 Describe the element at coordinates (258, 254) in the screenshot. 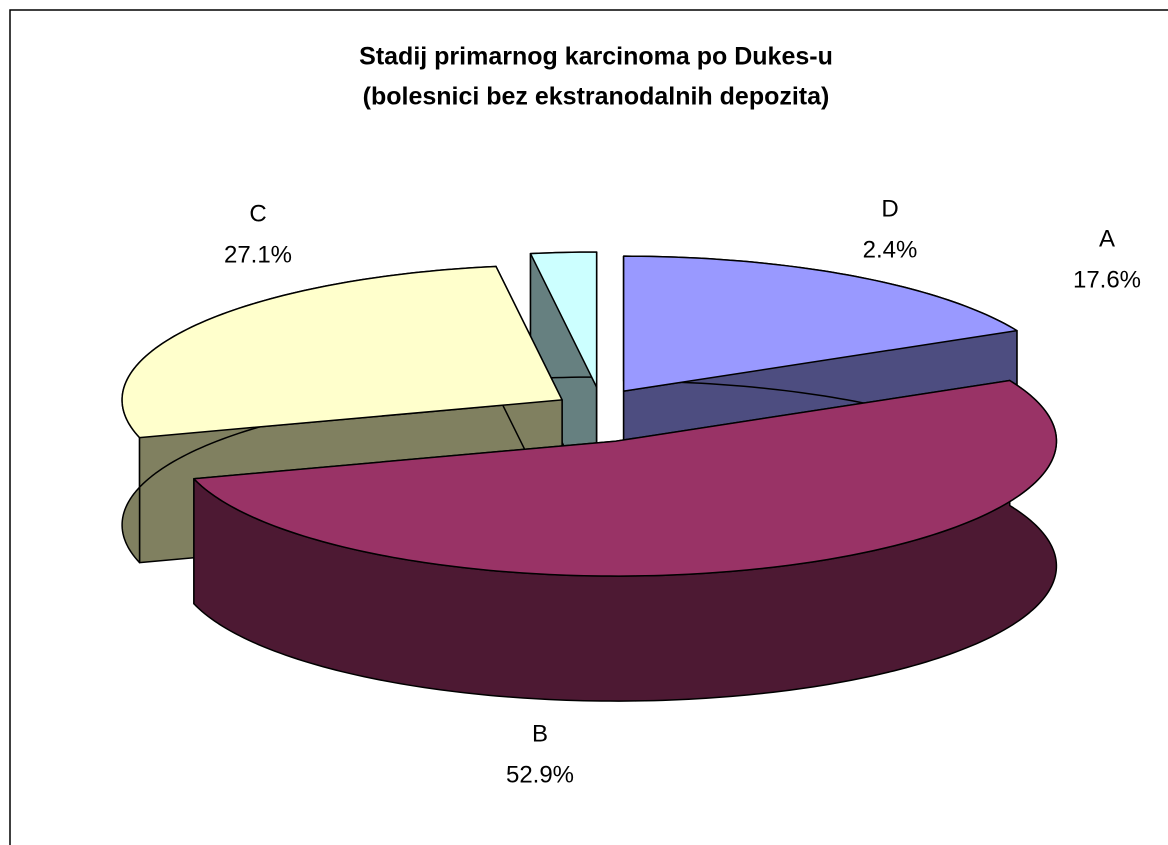

I see `slice-value-label: 27.1%` at that location.